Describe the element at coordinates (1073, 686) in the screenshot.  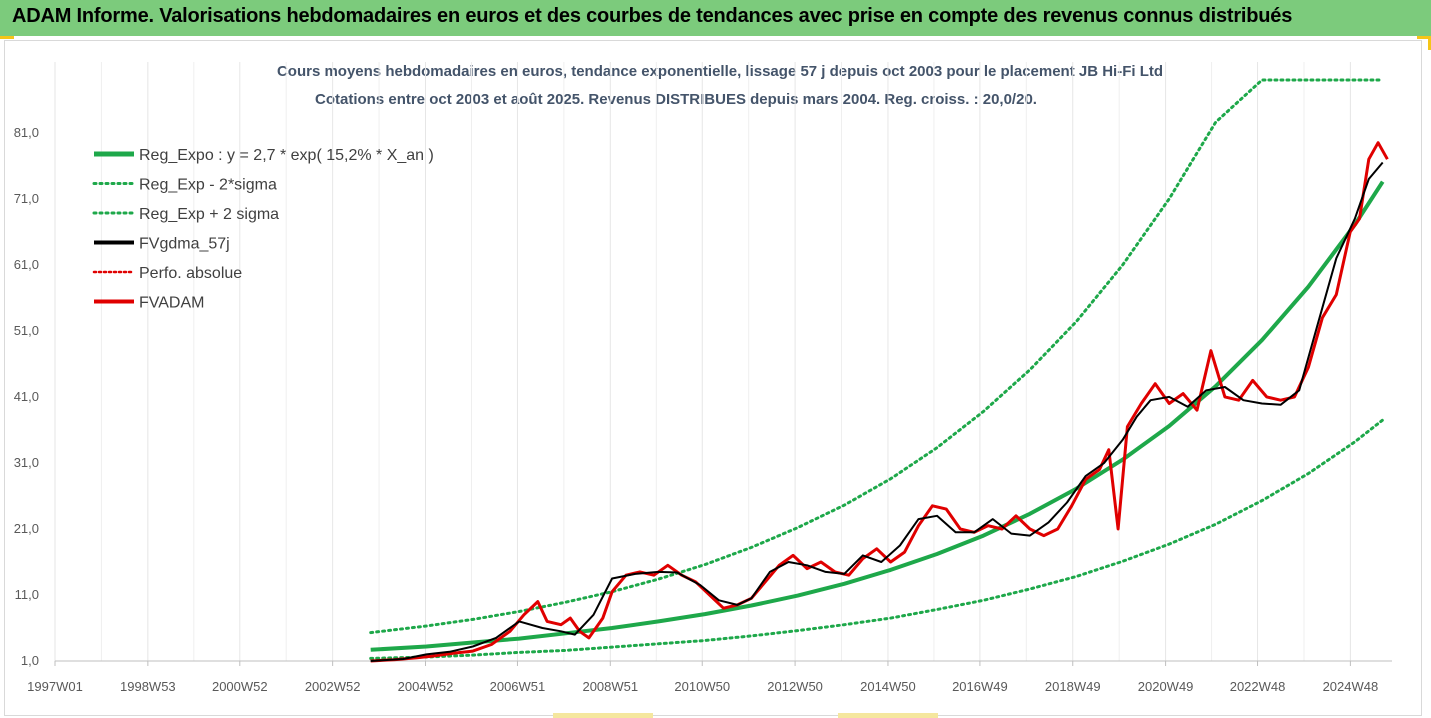
I see `x-tick-label: 2018W49` at that location.